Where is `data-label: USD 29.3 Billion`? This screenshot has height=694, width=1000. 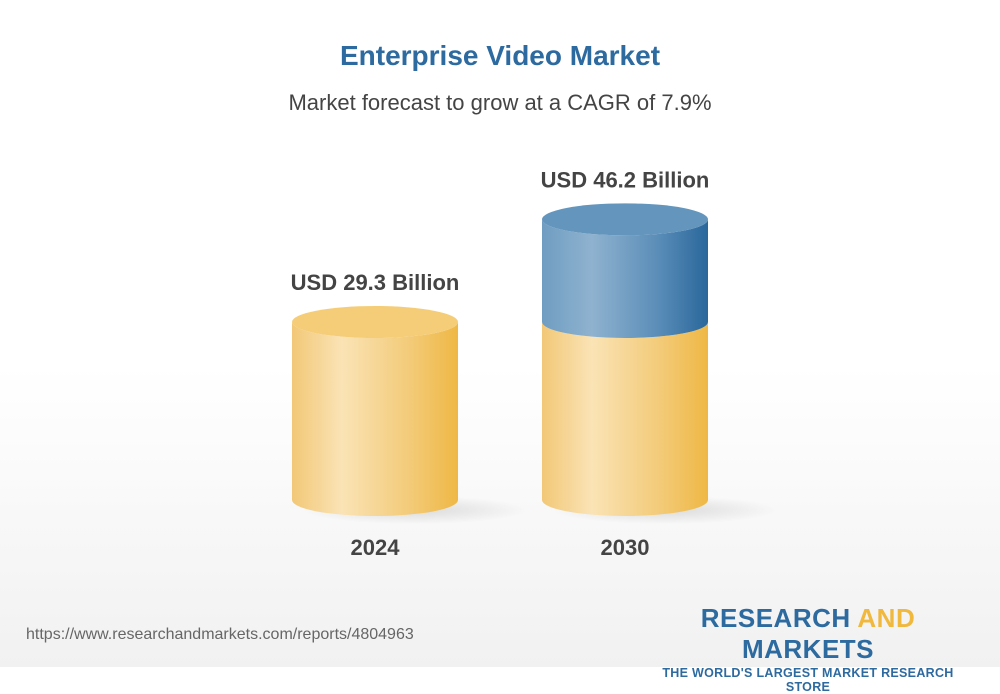 data-label: USD 29.3 Billion is located at coordinates (375, 282).